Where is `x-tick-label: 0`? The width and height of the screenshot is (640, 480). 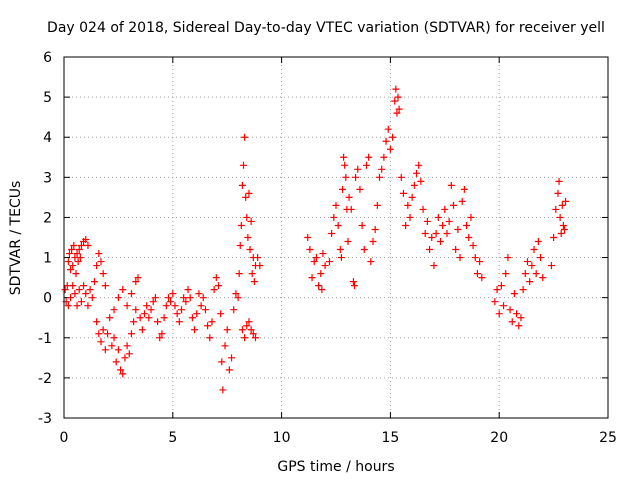 x-tick-label: 0 is located at coordinates (64, 438).